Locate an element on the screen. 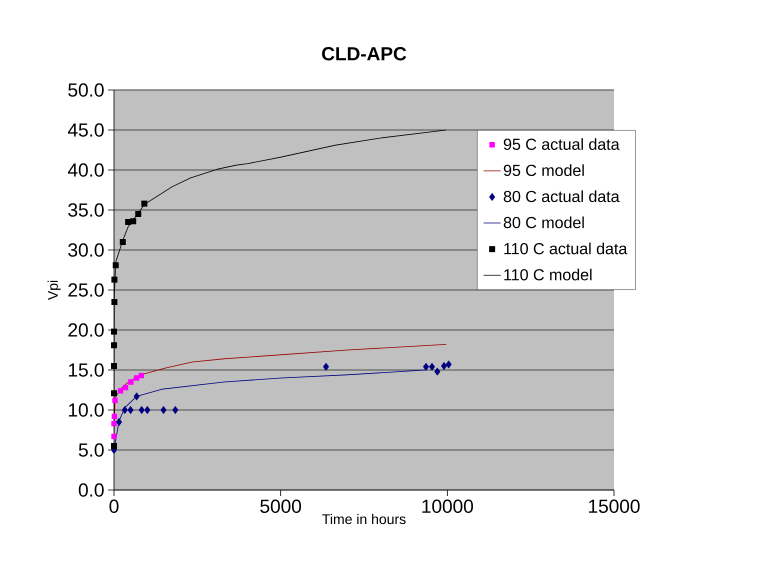 This screenshot has height=568, width=770. x-tick-label: 10000 is located at coordinates (447, 506).